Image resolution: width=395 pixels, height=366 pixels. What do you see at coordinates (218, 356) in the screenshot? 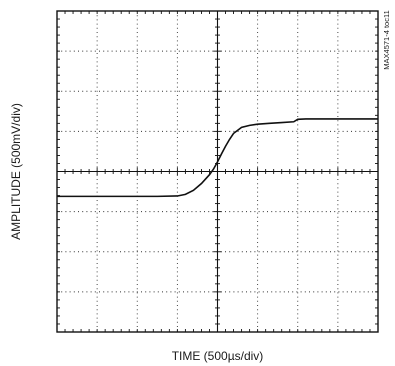
I see `x-axis-label: TIME (500µs/div)` at bounding box center [218, 356].